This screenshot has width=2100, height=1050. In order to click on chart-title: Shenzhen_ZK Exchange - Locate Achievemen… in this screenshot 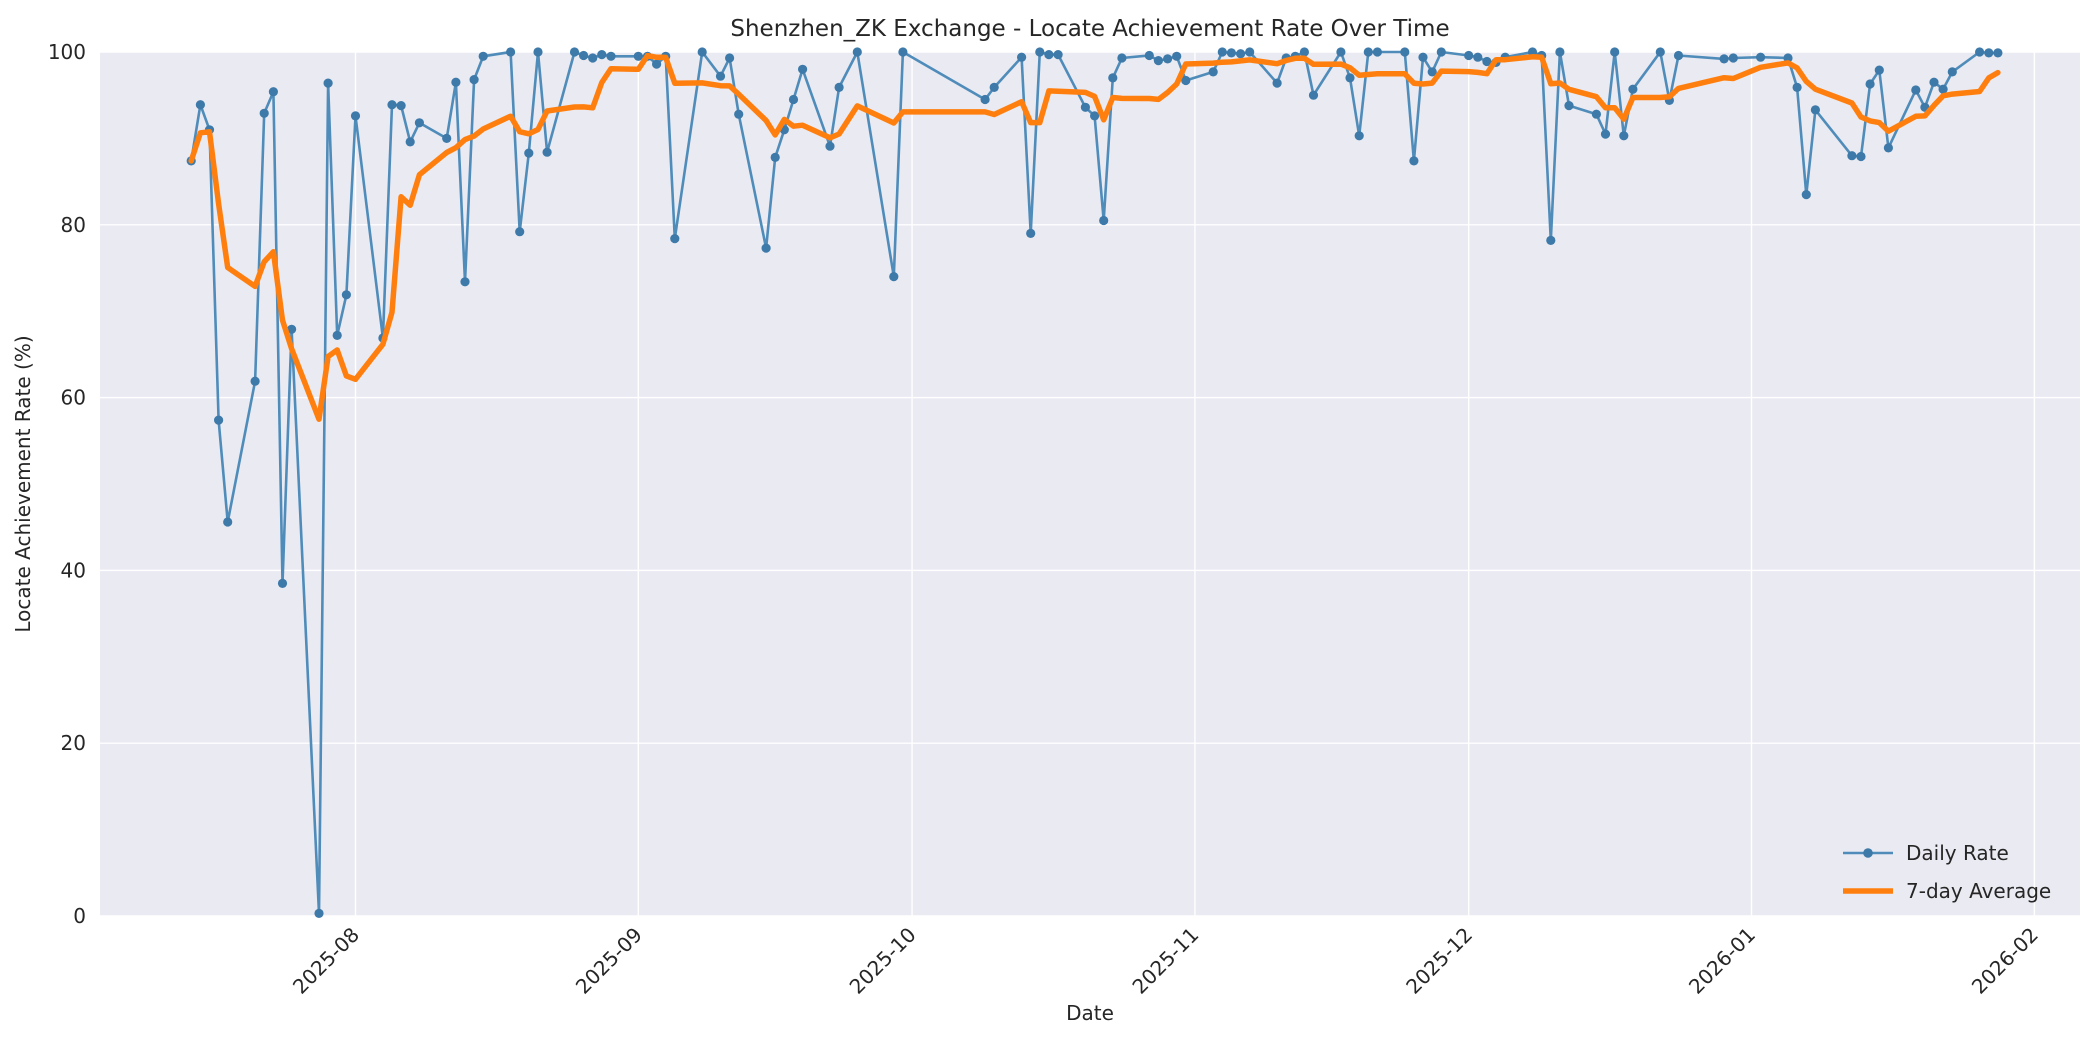, I will do `click(1089, 29)`.